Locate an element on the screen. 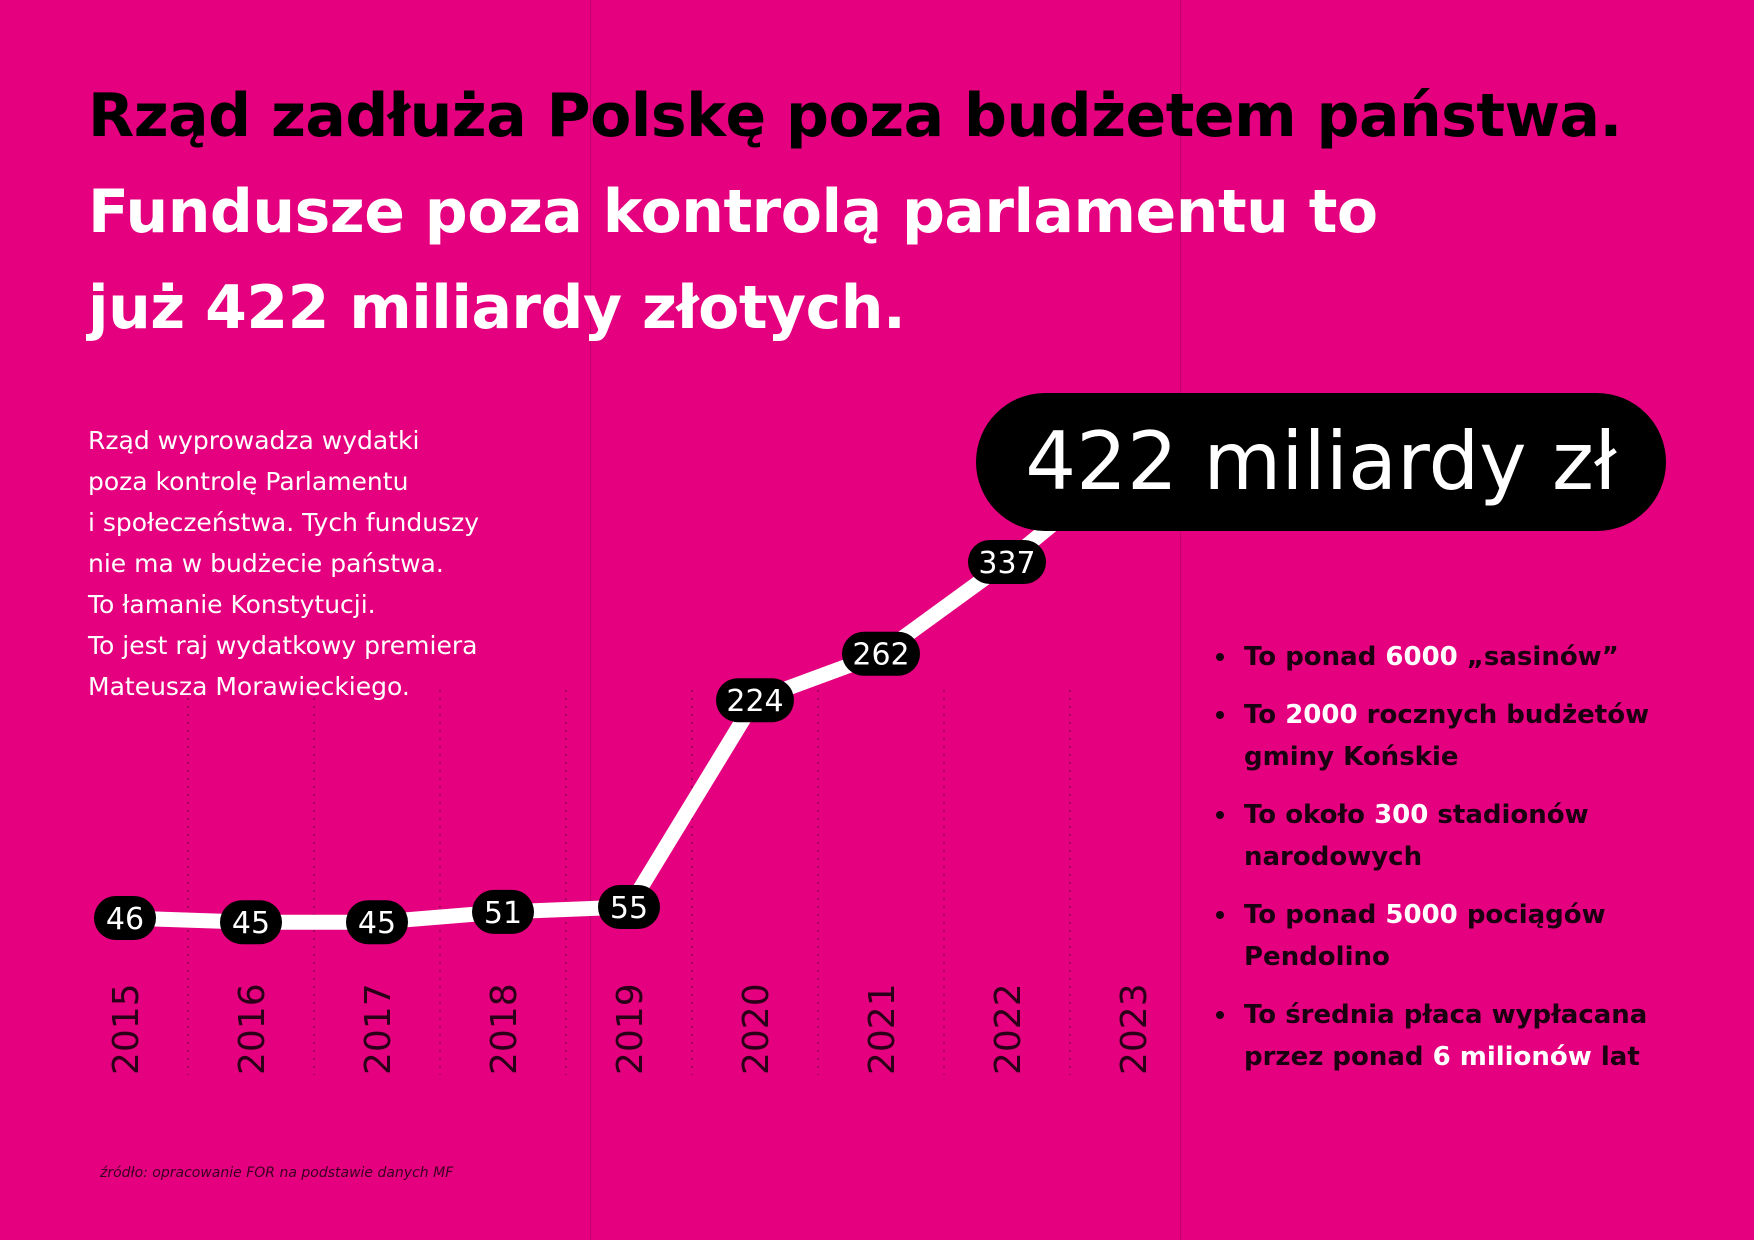 This screenshot has height=1240, width=1754. intro-line: Mateusza Morawieckiego. is located at coordinates (249, 686).